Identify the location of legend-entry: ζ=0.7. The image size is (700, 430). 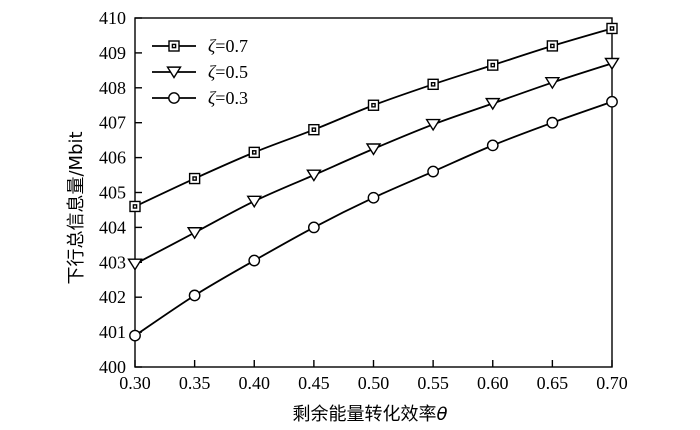
(200, 46).